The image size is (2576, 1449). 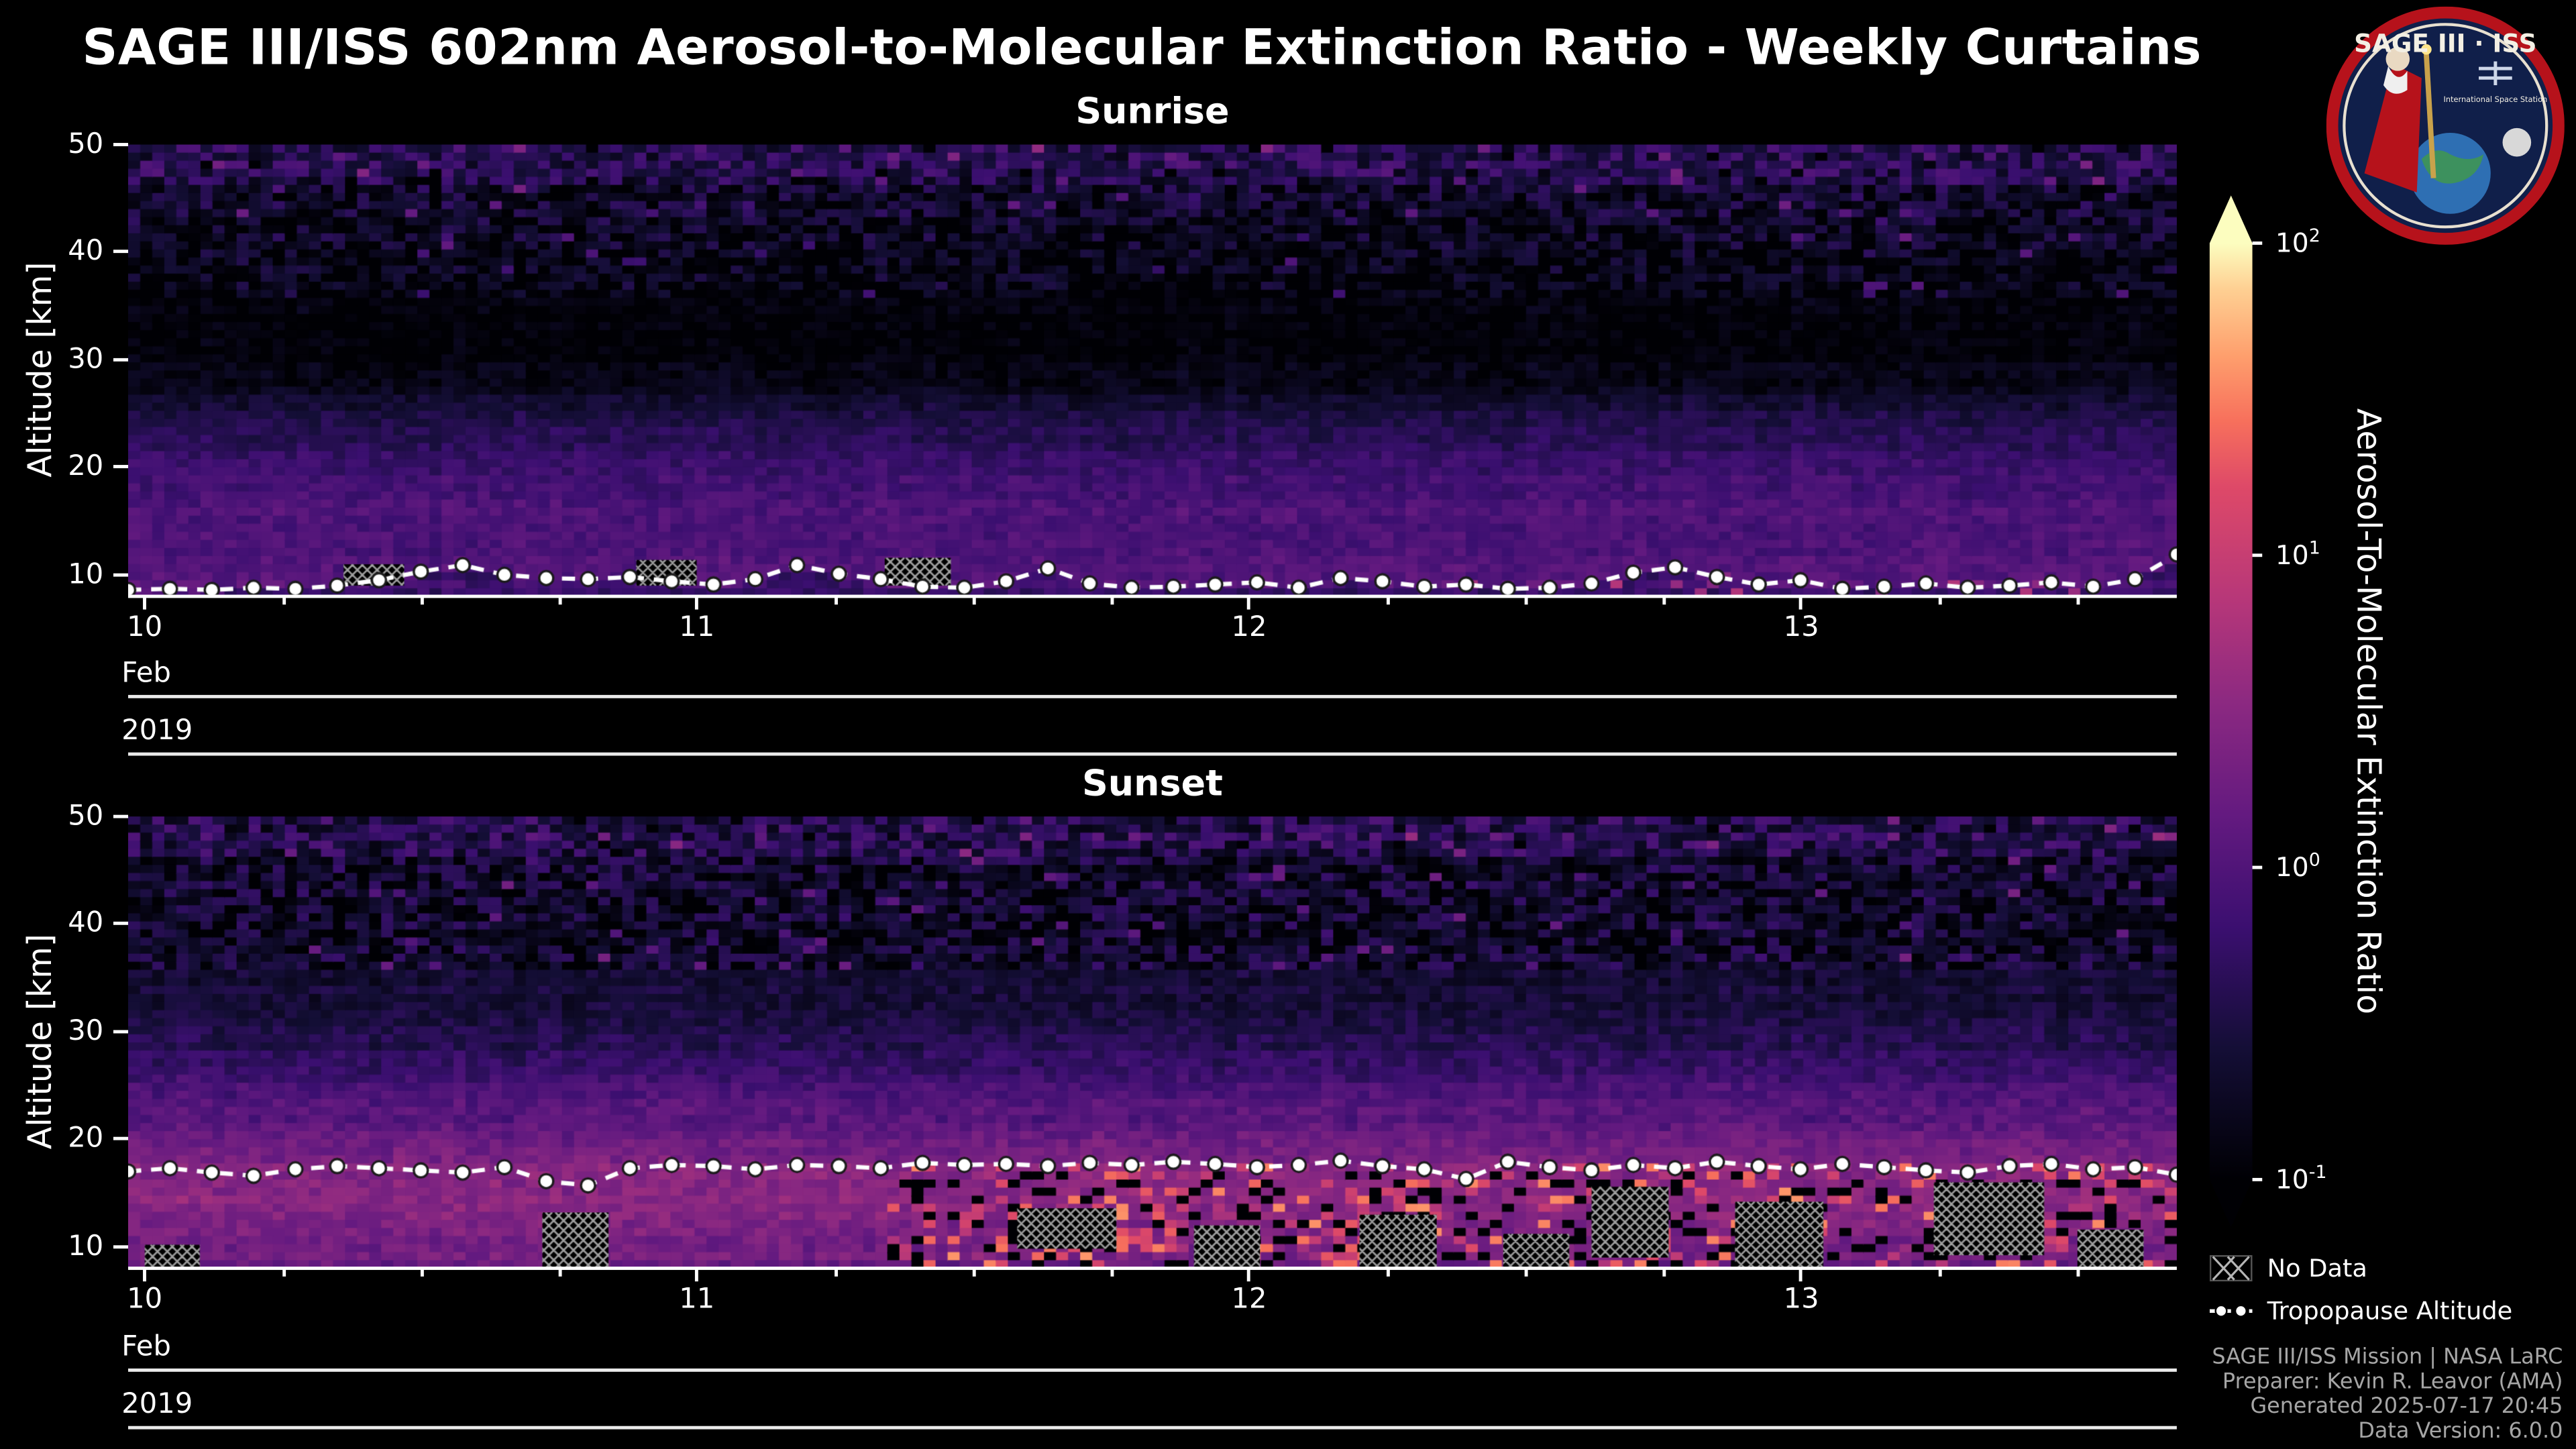 I want to click on credits-mission: SAGE III/ISS Mission | NASA LaRC, so click(x=2387, y=1358).